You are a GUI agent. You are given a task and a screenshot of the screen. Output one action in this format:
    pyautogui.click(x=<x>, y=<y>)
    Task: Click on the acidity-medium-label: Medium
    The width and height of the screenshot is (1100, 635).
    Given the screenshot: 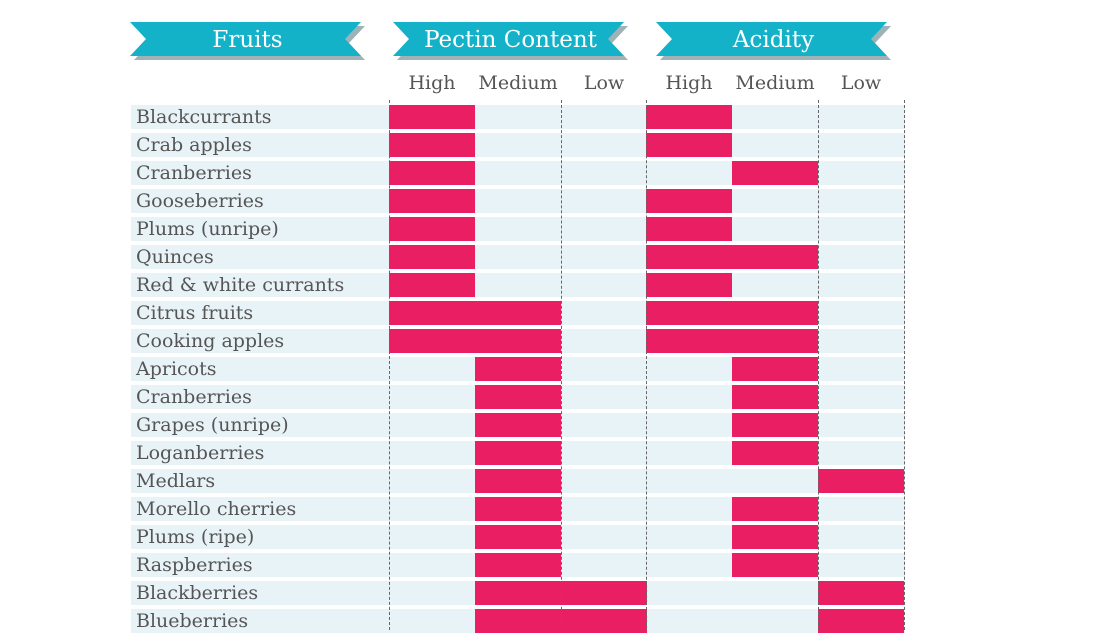 What is the action you would take?
    pyautogui.click(x=775, y=83)
    